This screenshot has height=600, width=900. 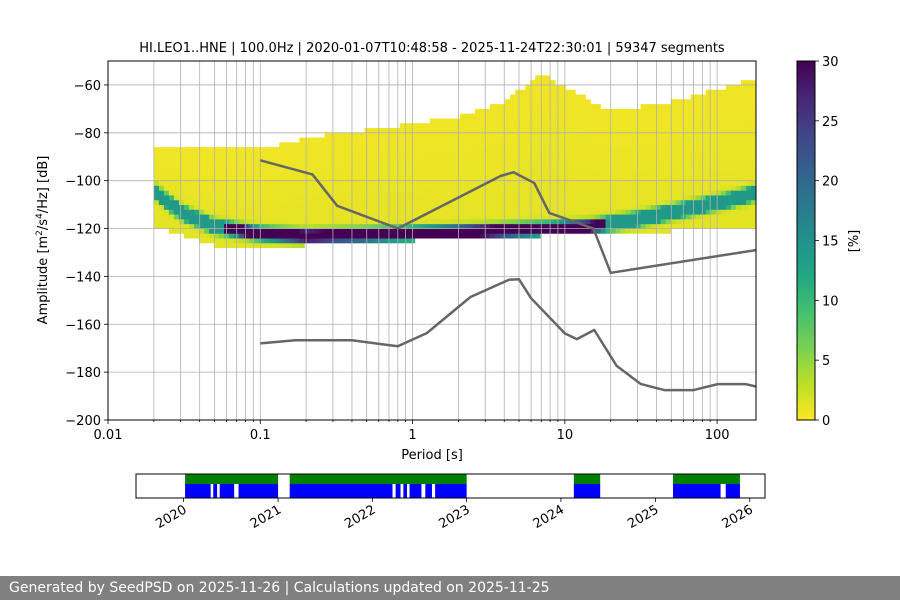 I want to click on timeline-ticks: 2020 2021 2022 2023 2024 2025 2026, so click(x=454, y=515).